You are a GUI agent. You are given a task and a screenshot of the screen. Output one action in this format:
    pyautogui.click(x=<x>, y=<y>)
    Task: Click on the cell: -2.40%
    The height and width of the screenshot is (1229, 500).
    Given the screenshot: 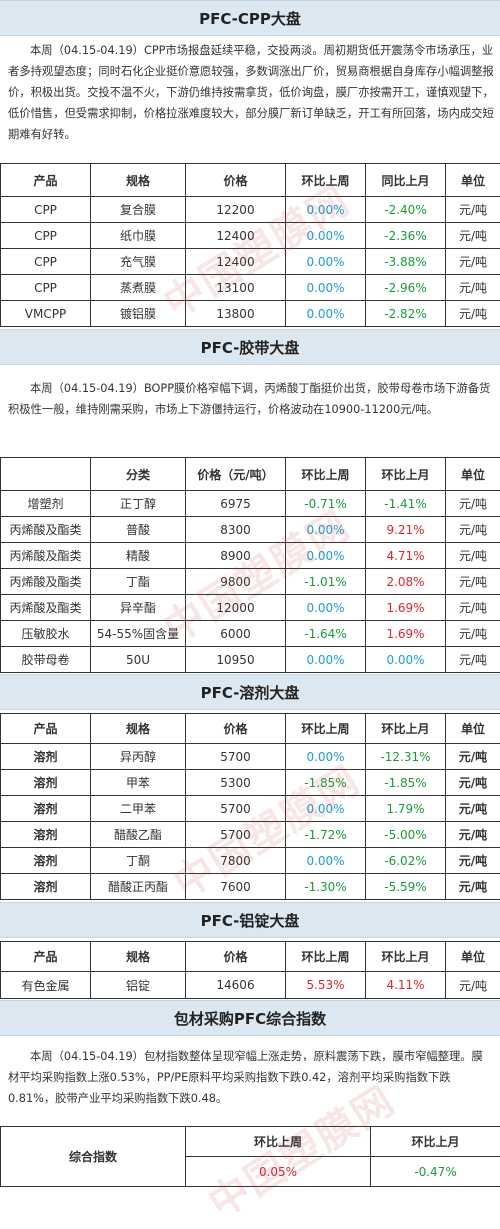 What is the action you would take?
    pyautogui.click(x=406, y=210)
    